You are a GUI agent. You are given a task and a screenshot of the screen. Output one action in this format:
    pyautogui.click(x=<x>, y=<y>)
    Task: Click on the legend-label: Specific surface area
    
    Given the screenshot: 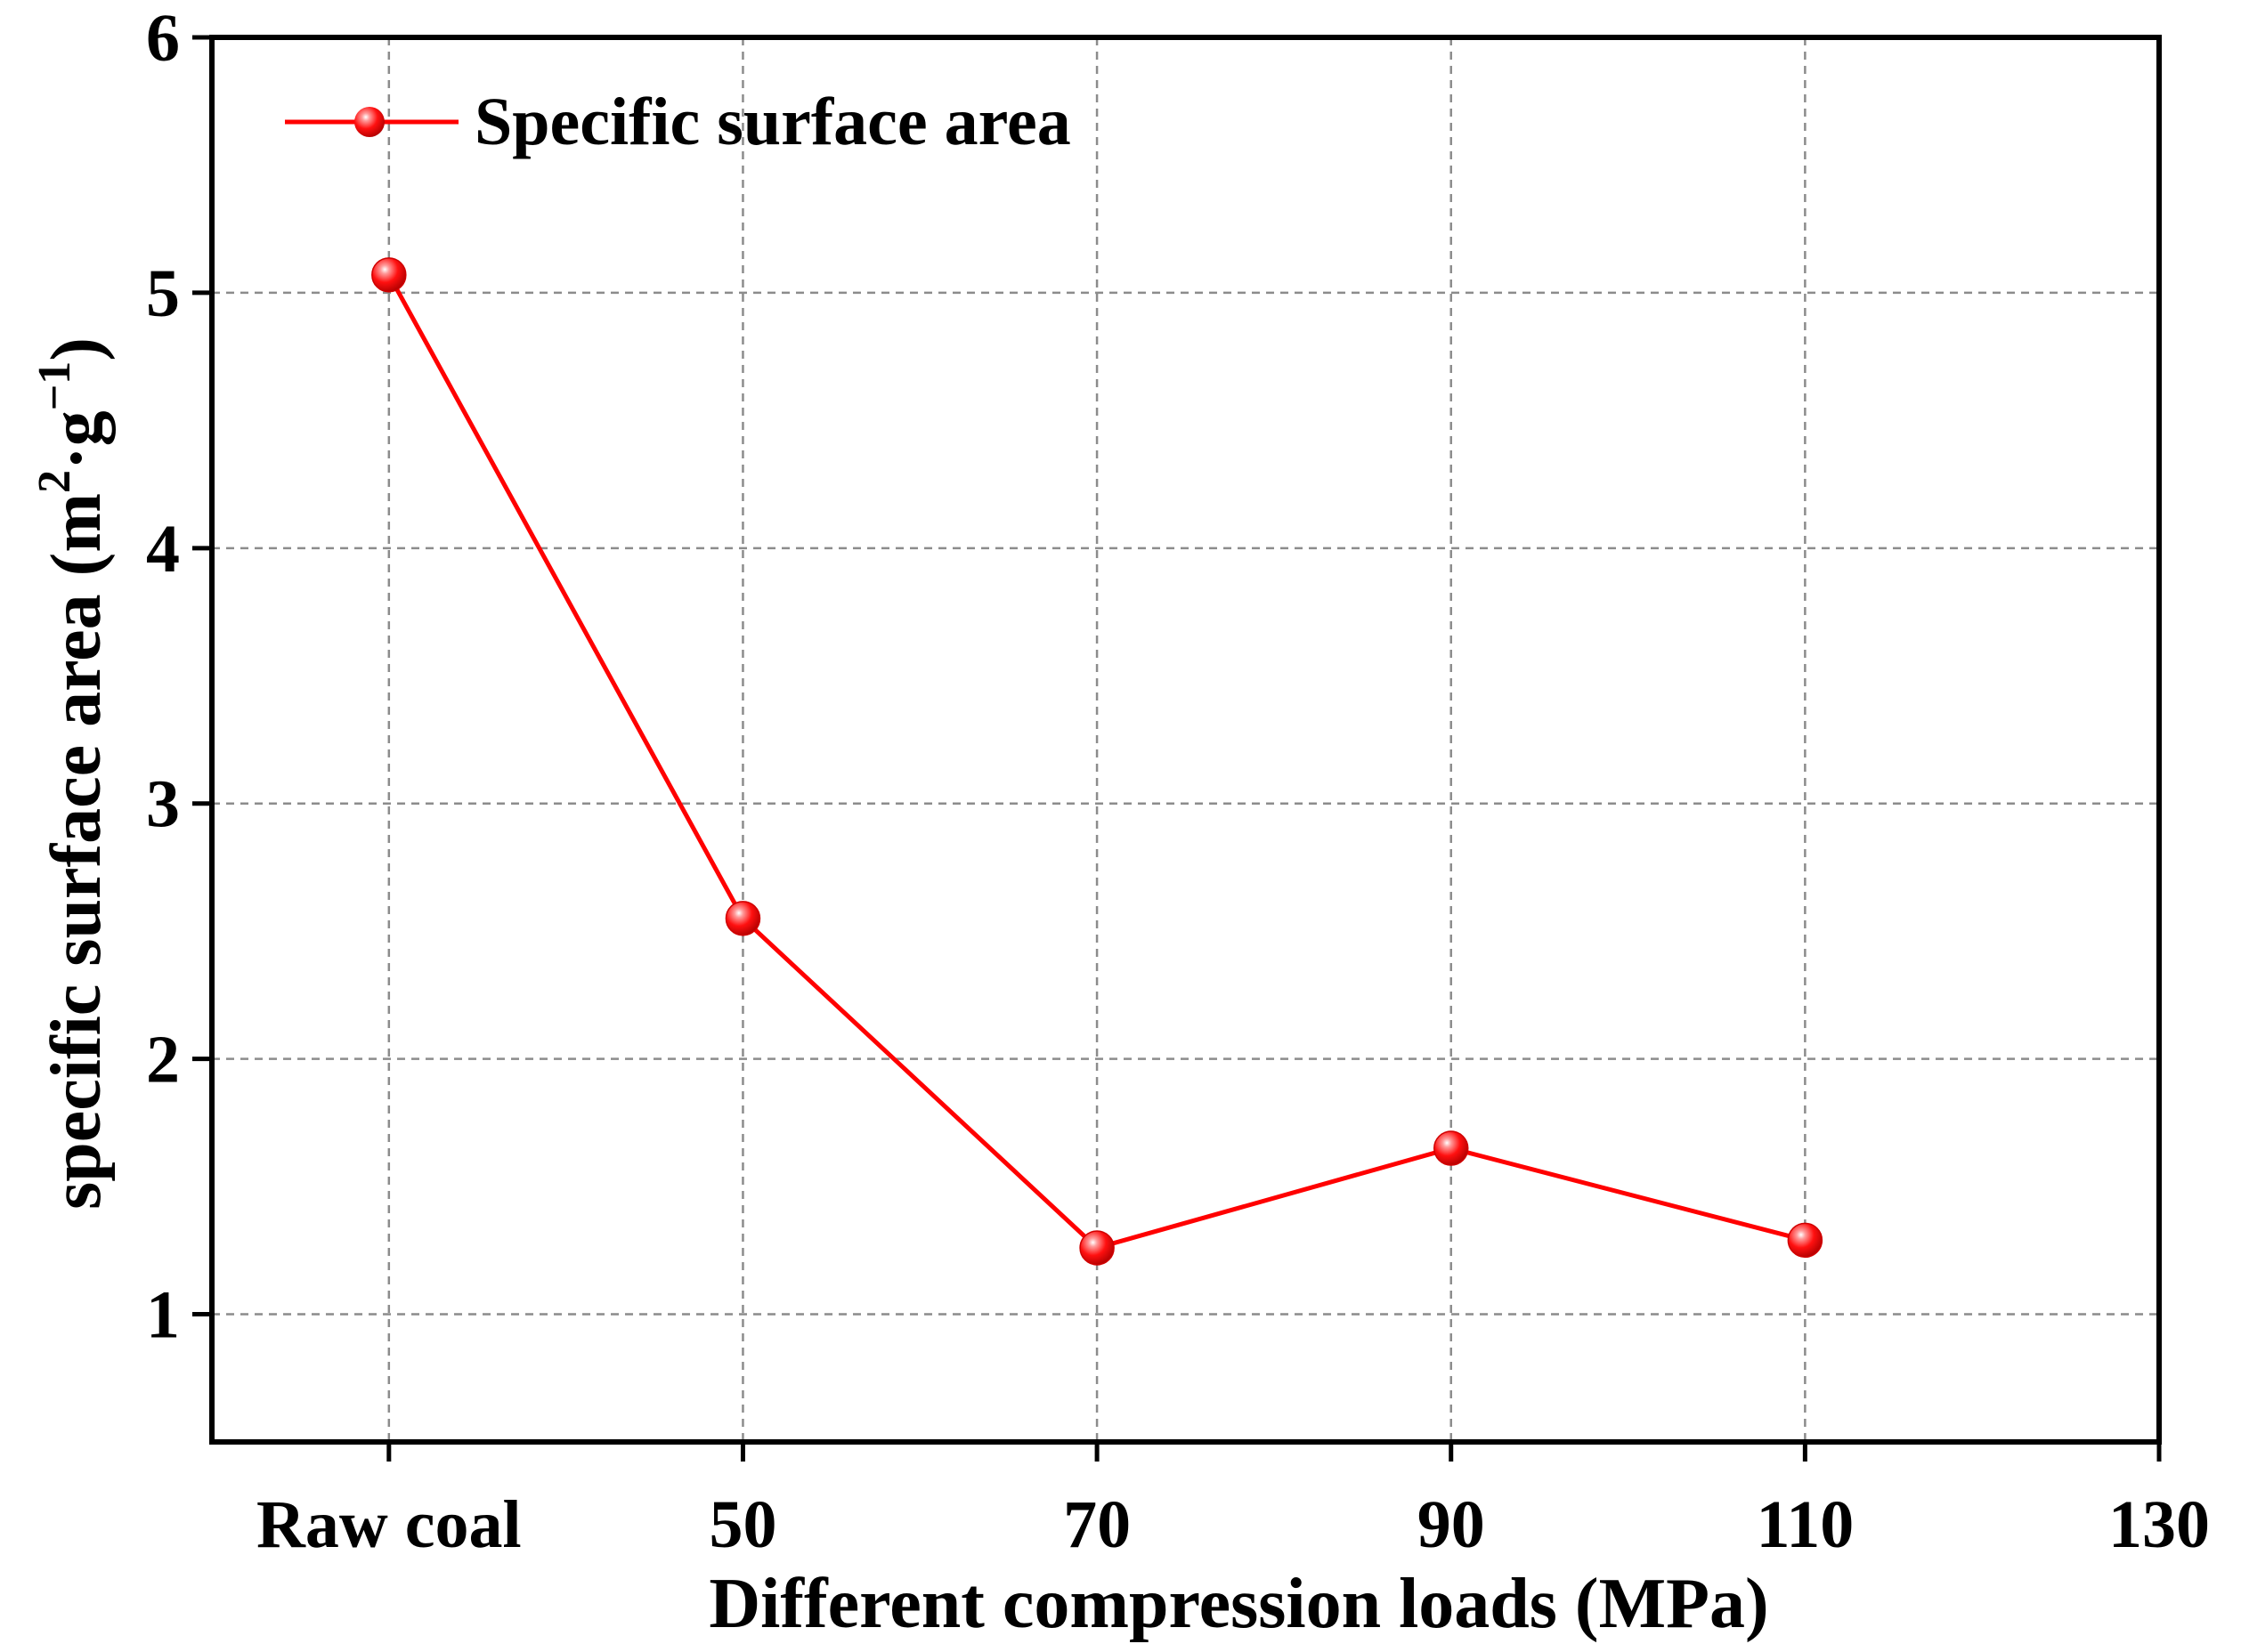 What is the action you would take?
    pyautogui.click(x=773, y=122)
    